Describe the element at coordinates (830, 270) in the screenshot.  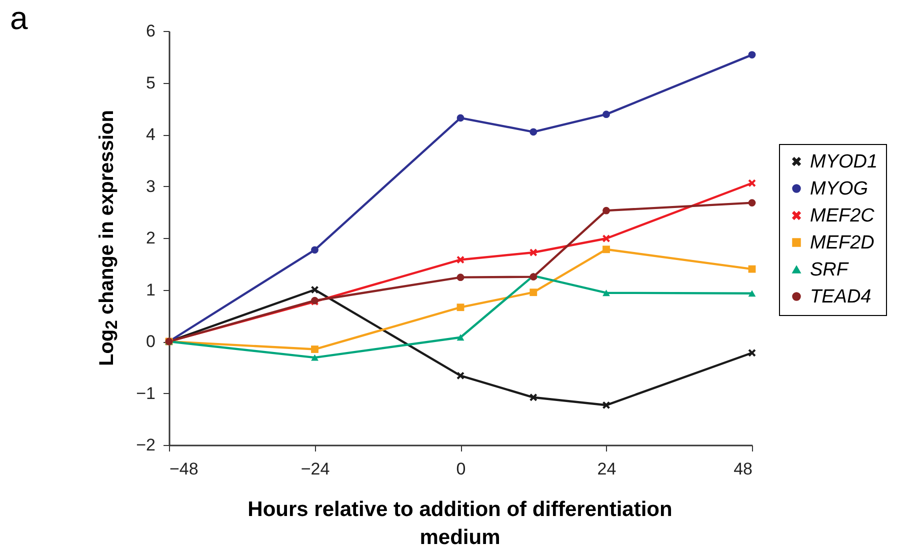
I see `legend-label: SRF` at that location.